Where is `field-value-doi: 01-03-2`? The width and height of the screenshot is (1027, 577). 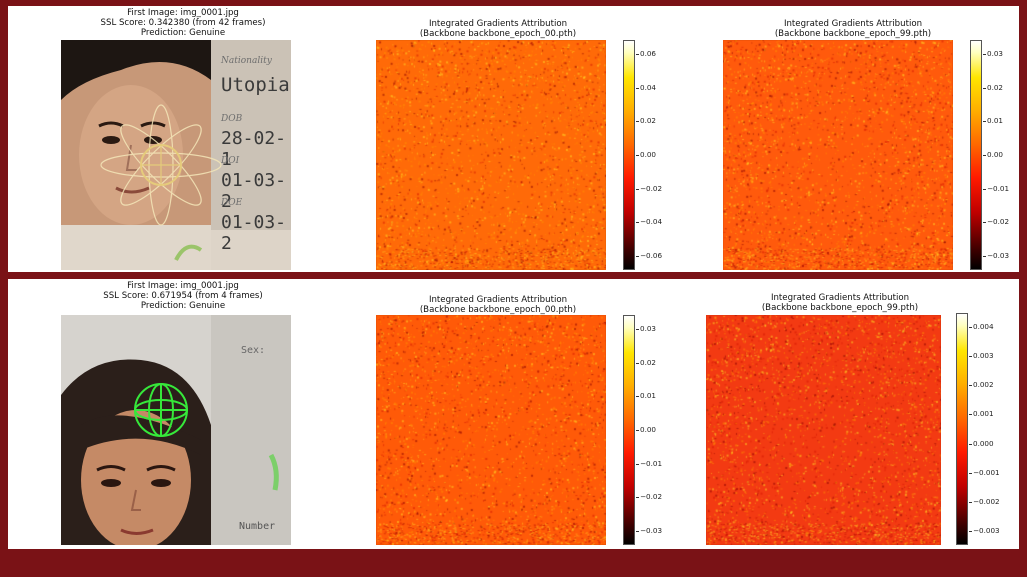 field-value-doi: 01-03-2 is located at coordinates (254, 191).